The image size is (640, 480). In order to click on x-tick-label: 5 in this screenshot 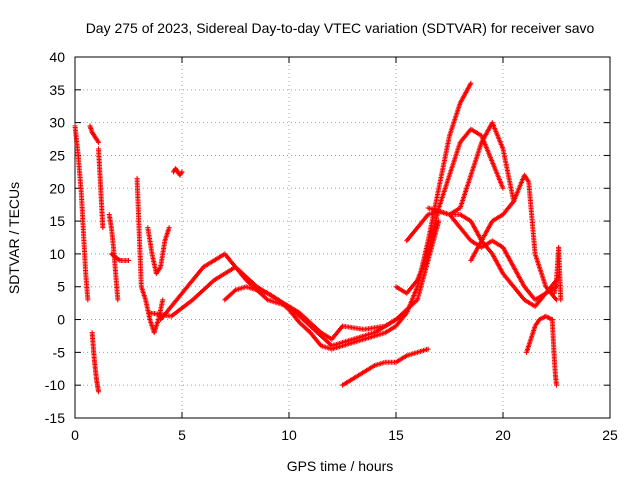, I will do `click(182, 435)`.